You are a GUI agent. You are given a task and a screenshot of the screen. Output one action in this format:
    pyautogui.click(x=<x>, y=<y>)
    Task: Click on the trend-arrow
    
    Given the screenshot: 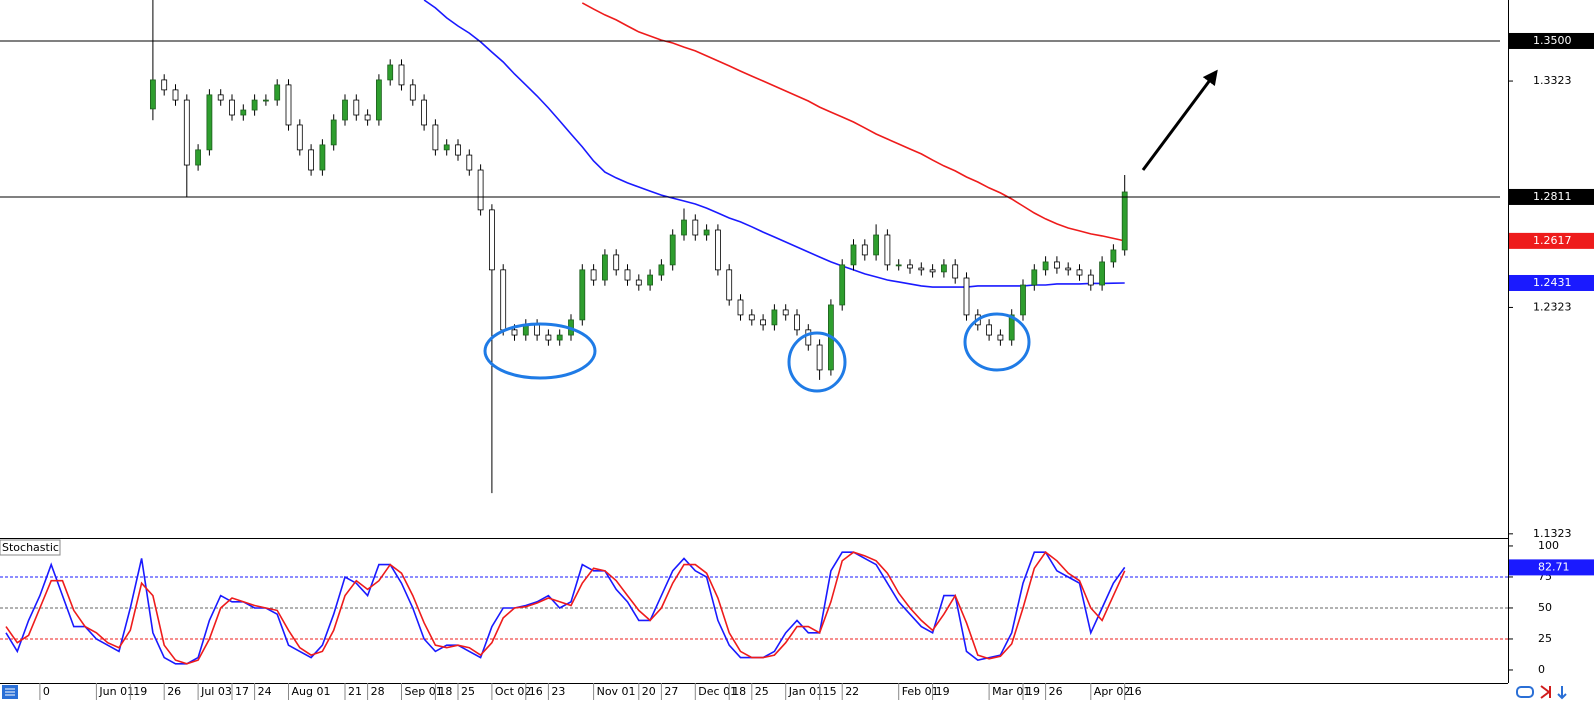 What is the action you would take?
    pyautogui.click(x=1179, y=120)
    